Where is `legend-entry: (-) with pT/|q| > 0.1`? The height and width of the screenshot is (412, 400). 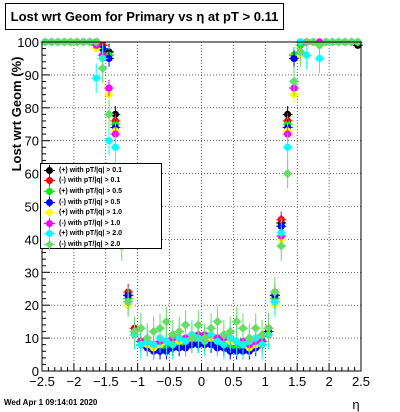
legend-entry: (-) with pT/|q| > 0.1 is located at coordinates (102, 181).